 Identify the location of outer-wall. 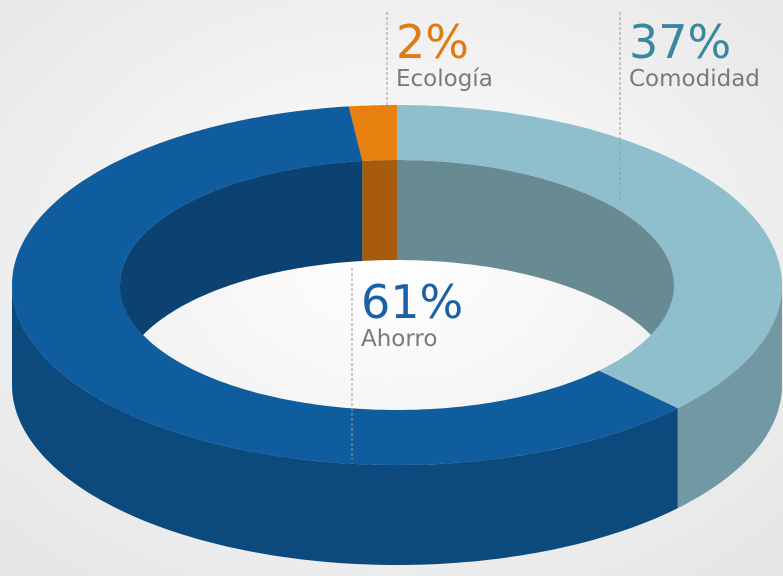
(729, 397).